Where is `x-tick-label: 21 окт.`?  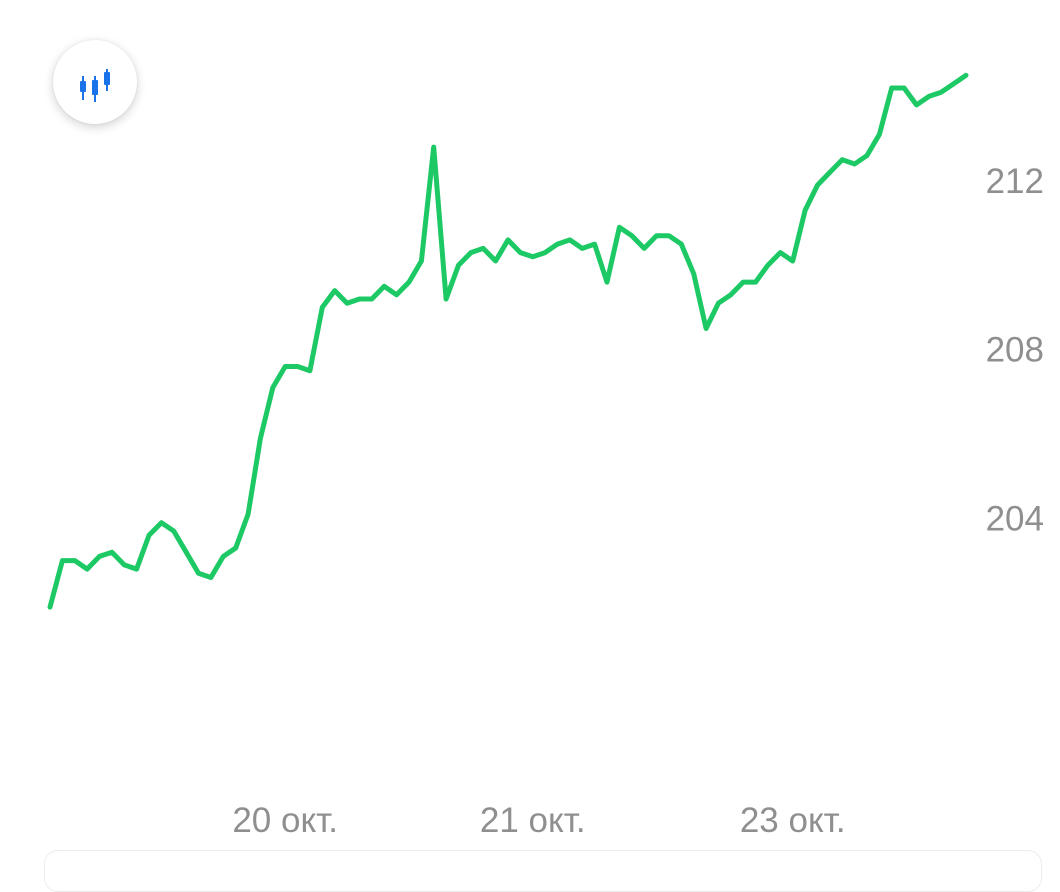 x-tick-label: 21 окт. is located at coordinates (533, 820).